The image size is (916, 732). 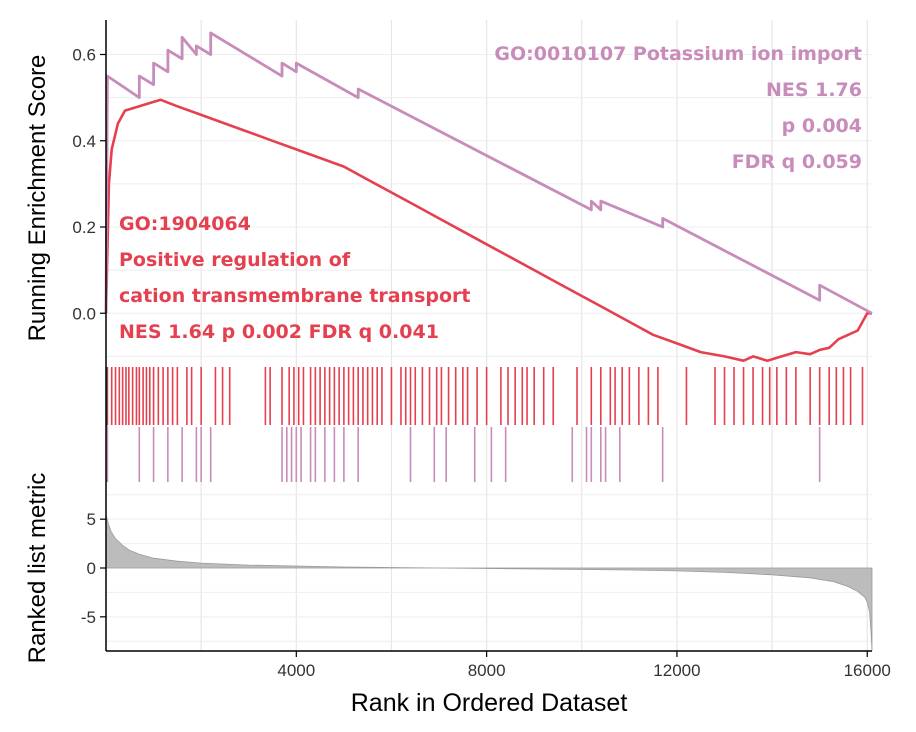 What do you see at coordinates (822, 126) in the screenshot?
I see `annotation-line: p 0.004` at bounding box center [822, 126].